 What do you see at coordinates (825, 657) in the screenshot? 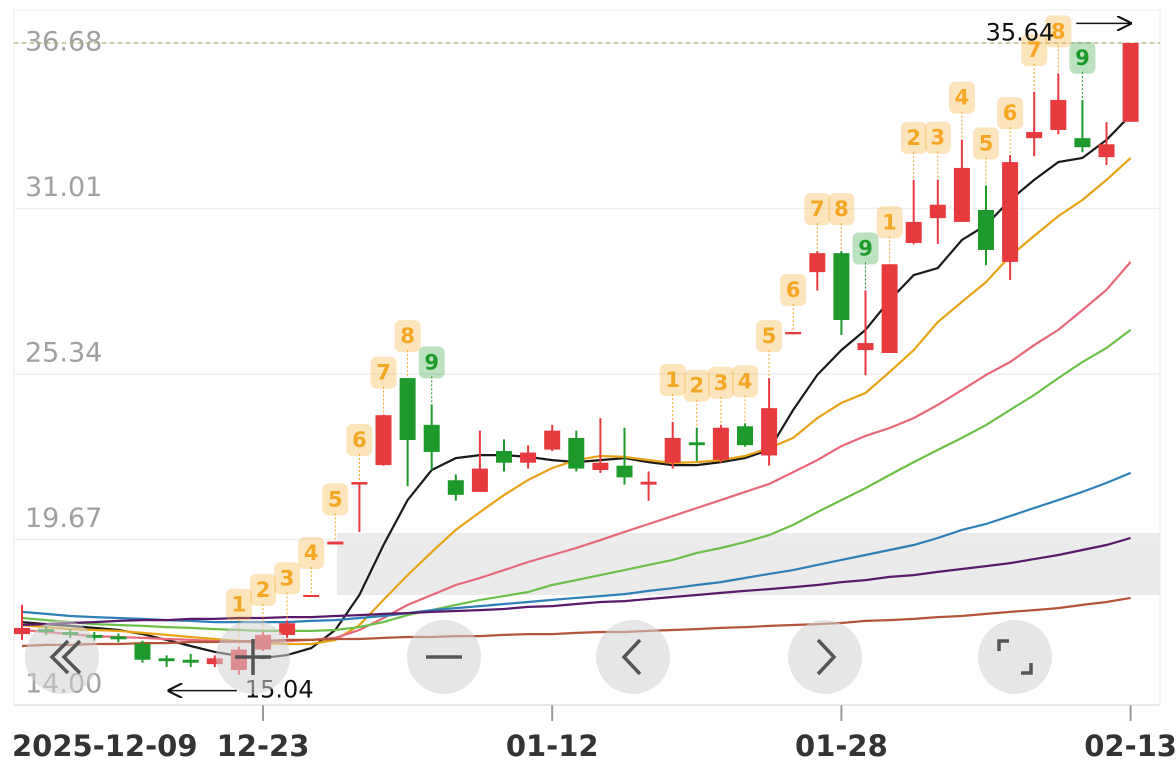
I see `button-next` at bounding box center [825, 657].